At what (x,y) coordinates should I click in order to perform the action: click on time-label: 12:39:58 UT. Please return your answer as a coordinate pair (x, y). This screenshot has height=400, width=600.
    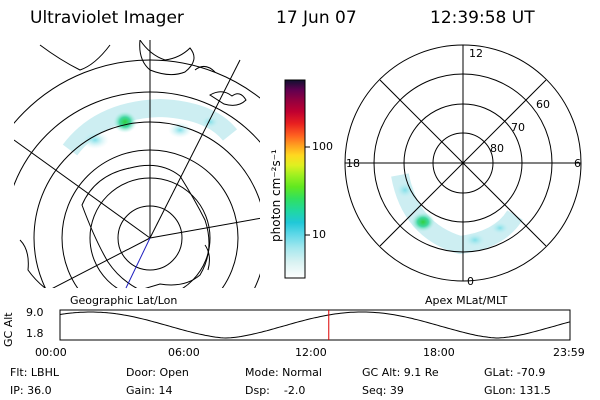
    Looking at the image, I should click on (482, 18).